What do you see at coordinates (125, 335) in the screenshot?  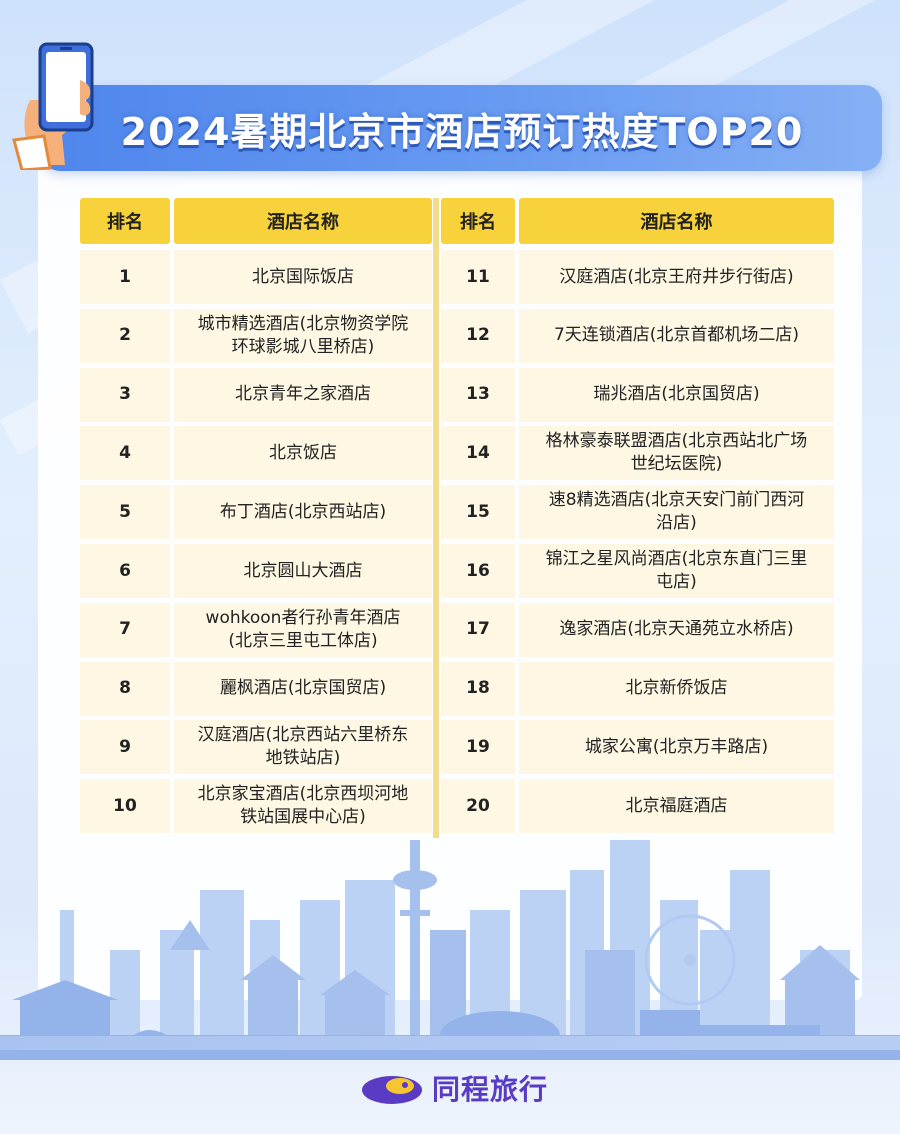 I see `rank-cell: 2` at bounding box center [125, 335].